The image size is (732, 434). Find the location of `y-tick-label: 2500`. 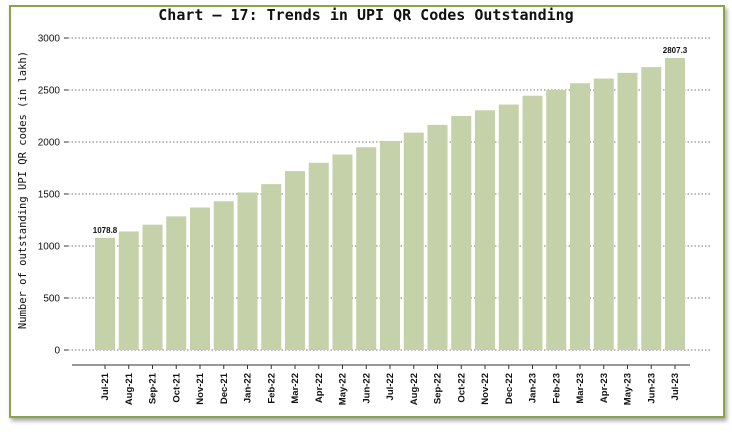

y-tick-label: 2500 is located at coordinates (49, 91).